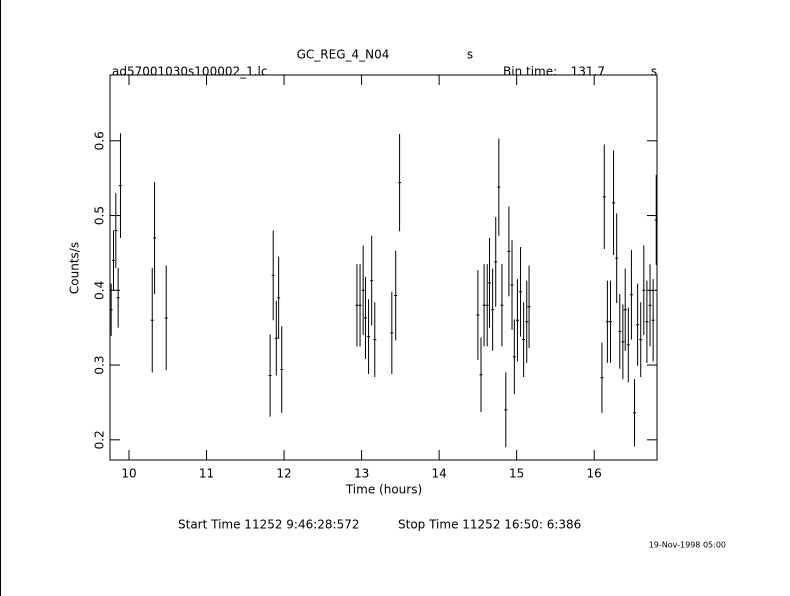  I want to click on y-tick-label: 0.4, so click(100, 290).